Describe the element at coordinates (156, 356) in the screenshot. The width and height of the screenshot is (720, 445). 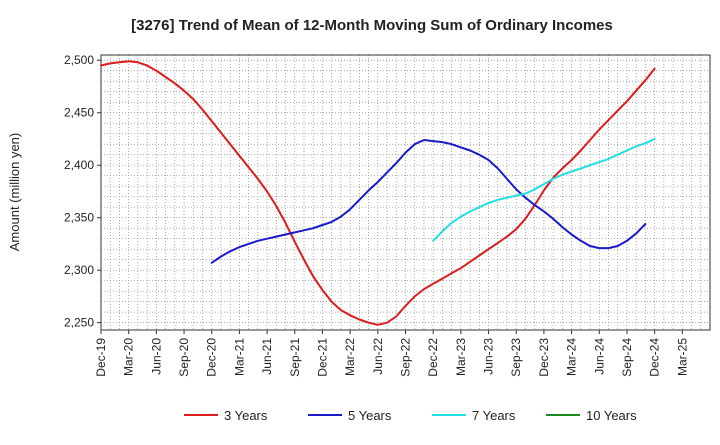
I see `x-tick-label: Jun-20` at that location.